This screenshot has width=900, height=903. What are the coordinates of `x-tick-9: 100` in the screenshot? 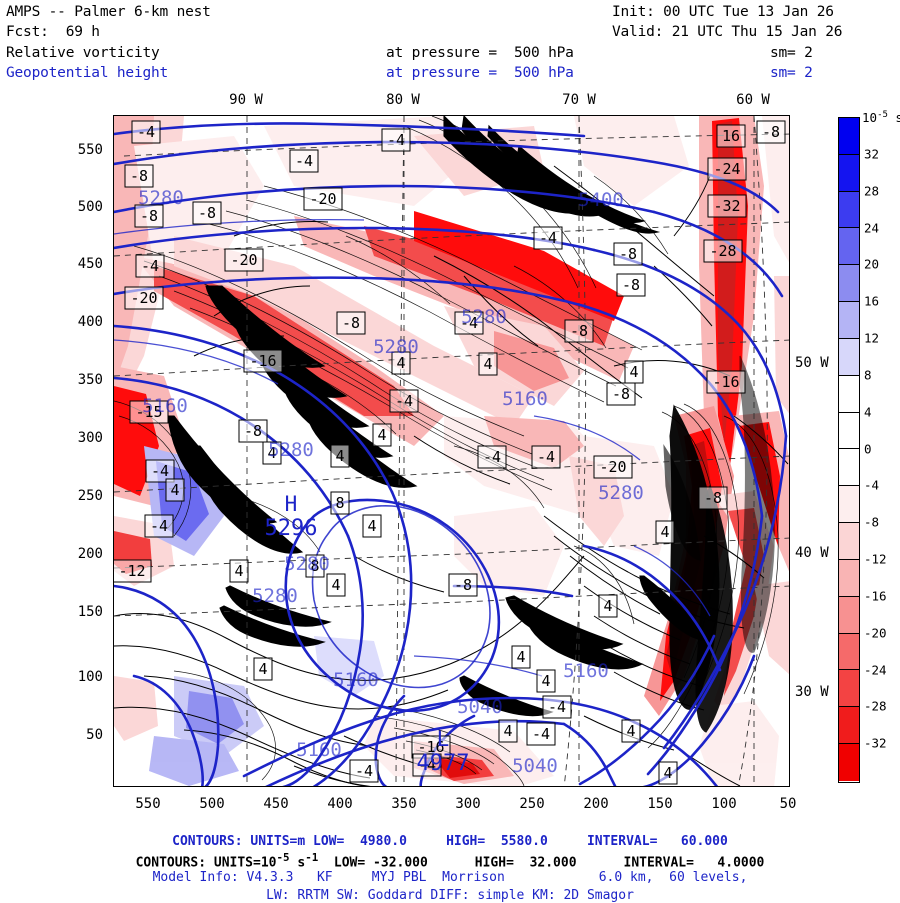 It's located at (724, 804).